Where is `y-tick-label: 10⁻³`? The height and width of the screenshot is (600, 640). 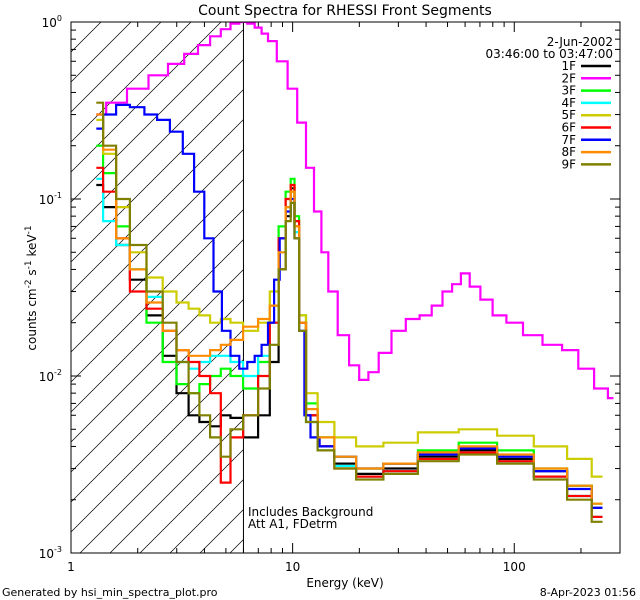 y-tick-label: 10⁻³ is located at coordinates (50, 553).